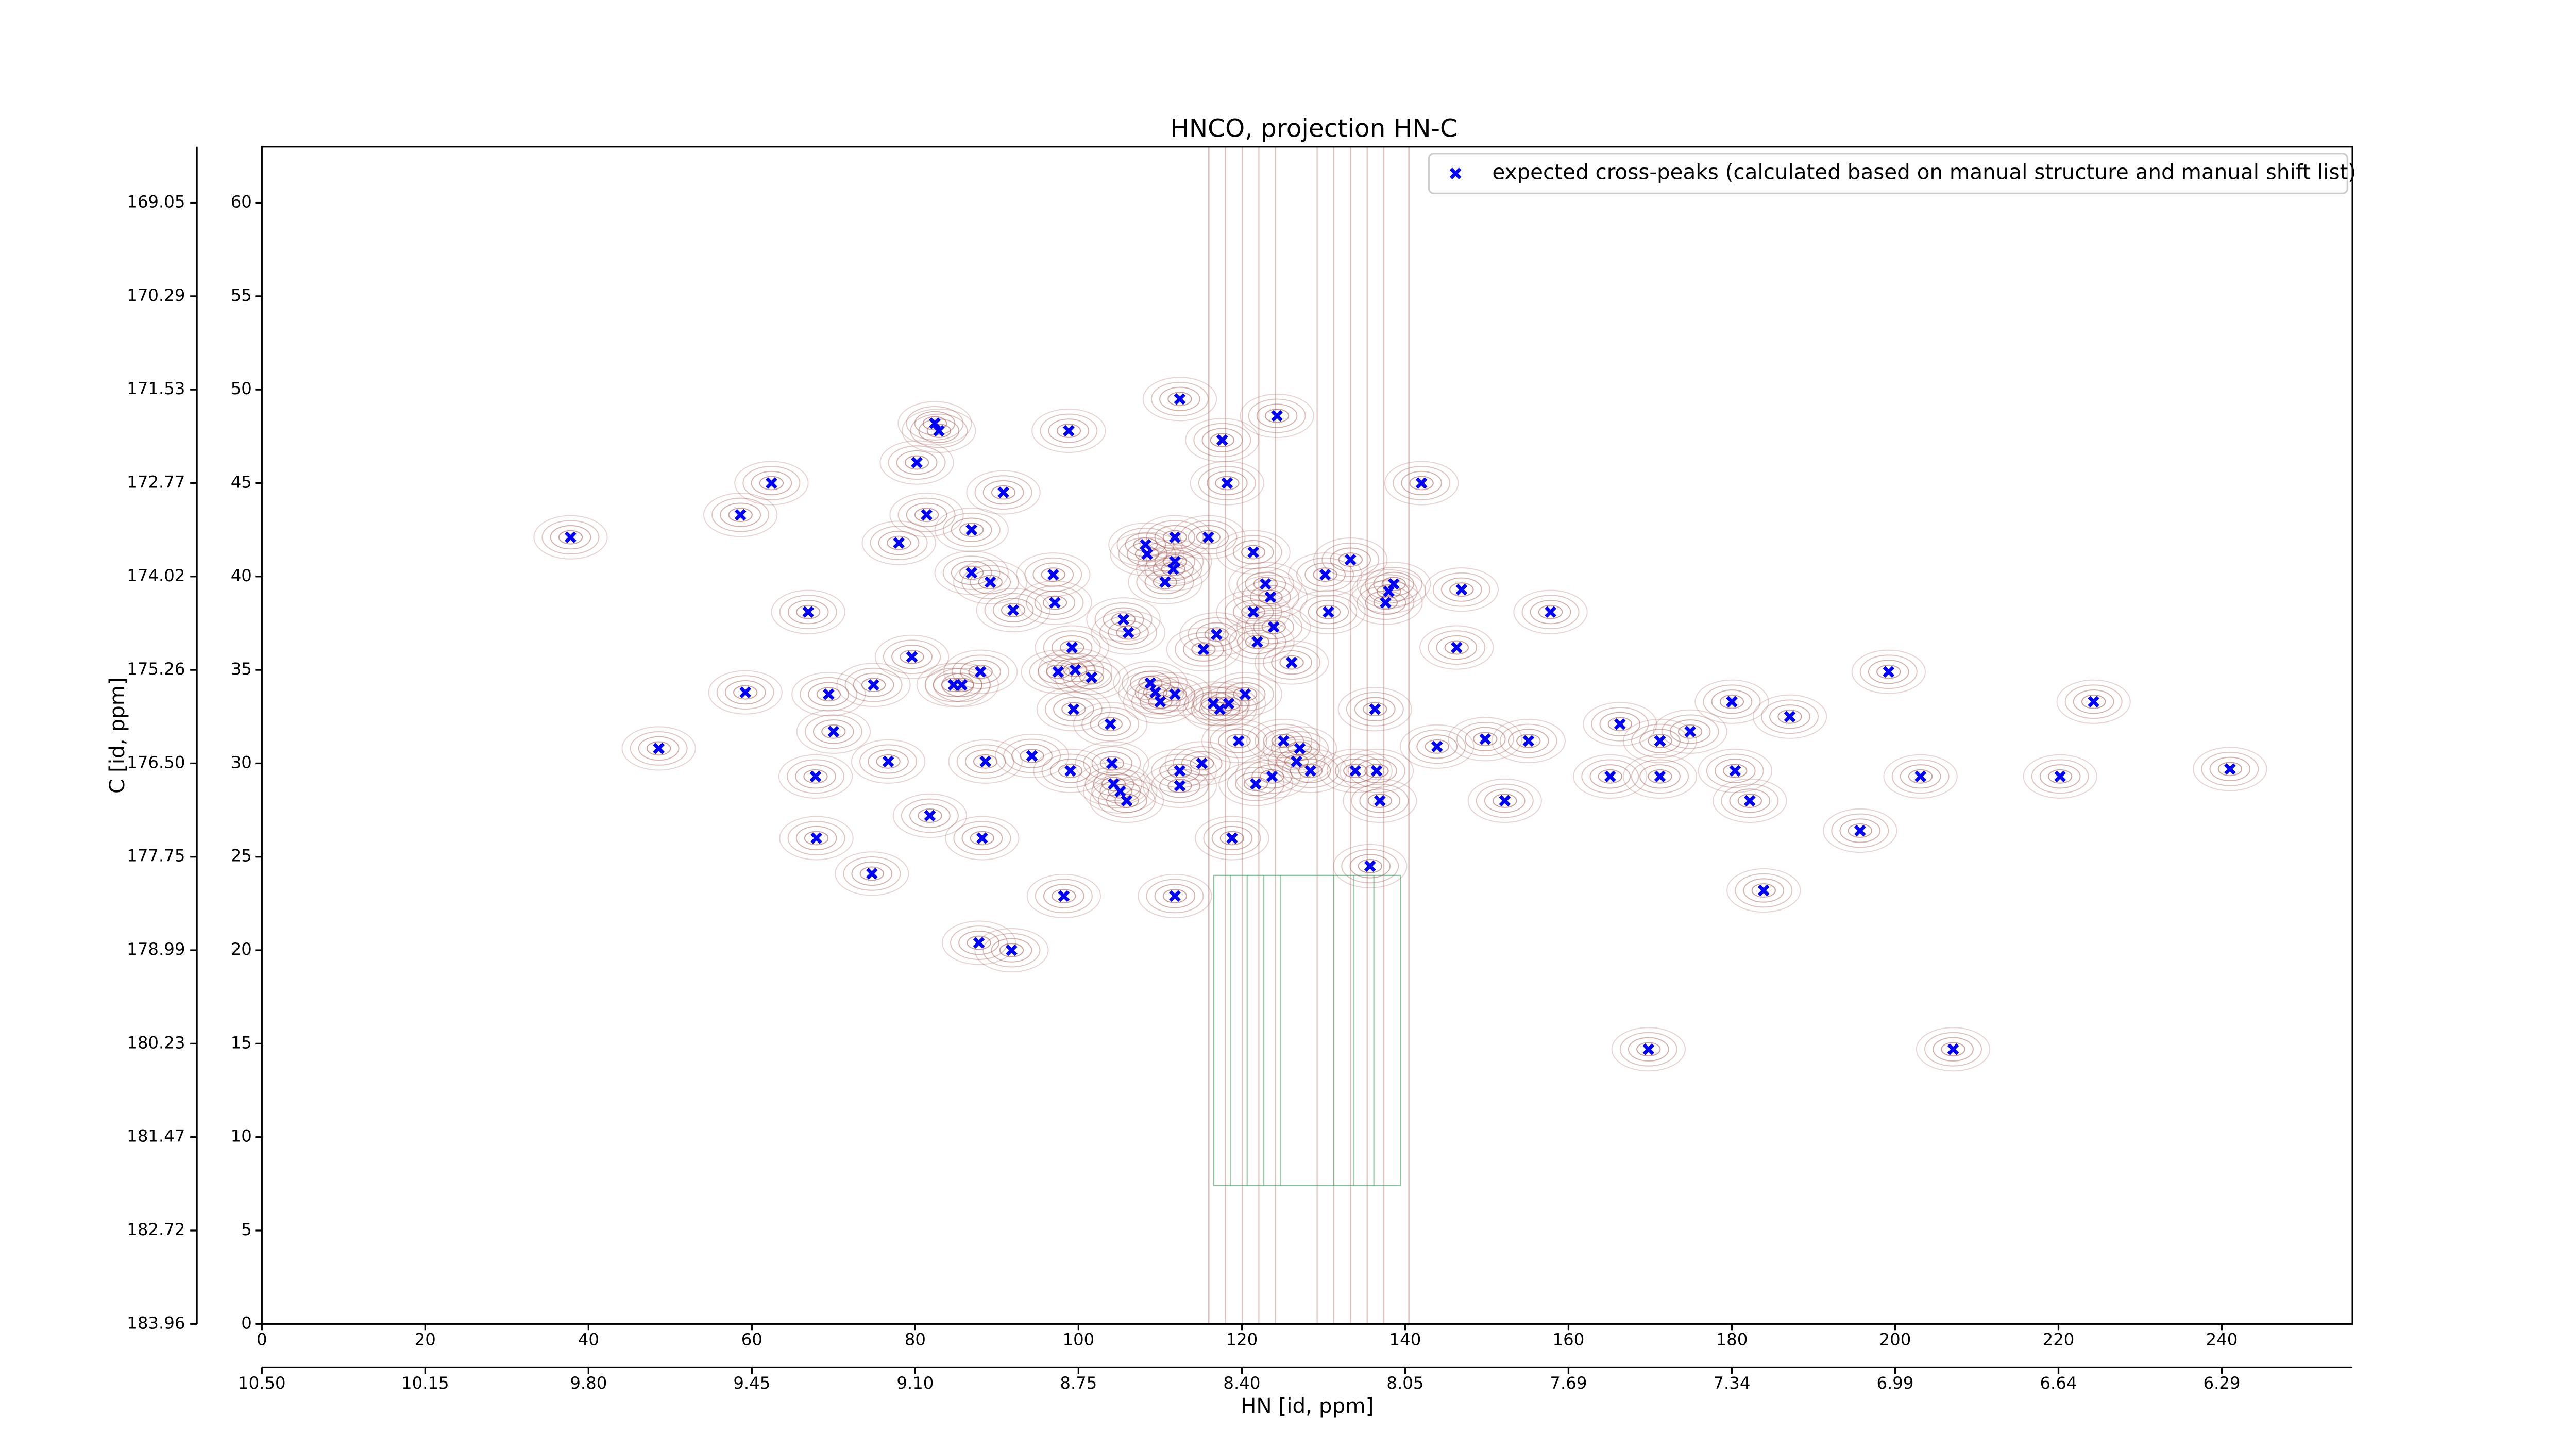  What do you see at coordinates (156, 856) in the screenshot?
I see `y2-tick-label: 177.75` at bounding box center [156, 856].